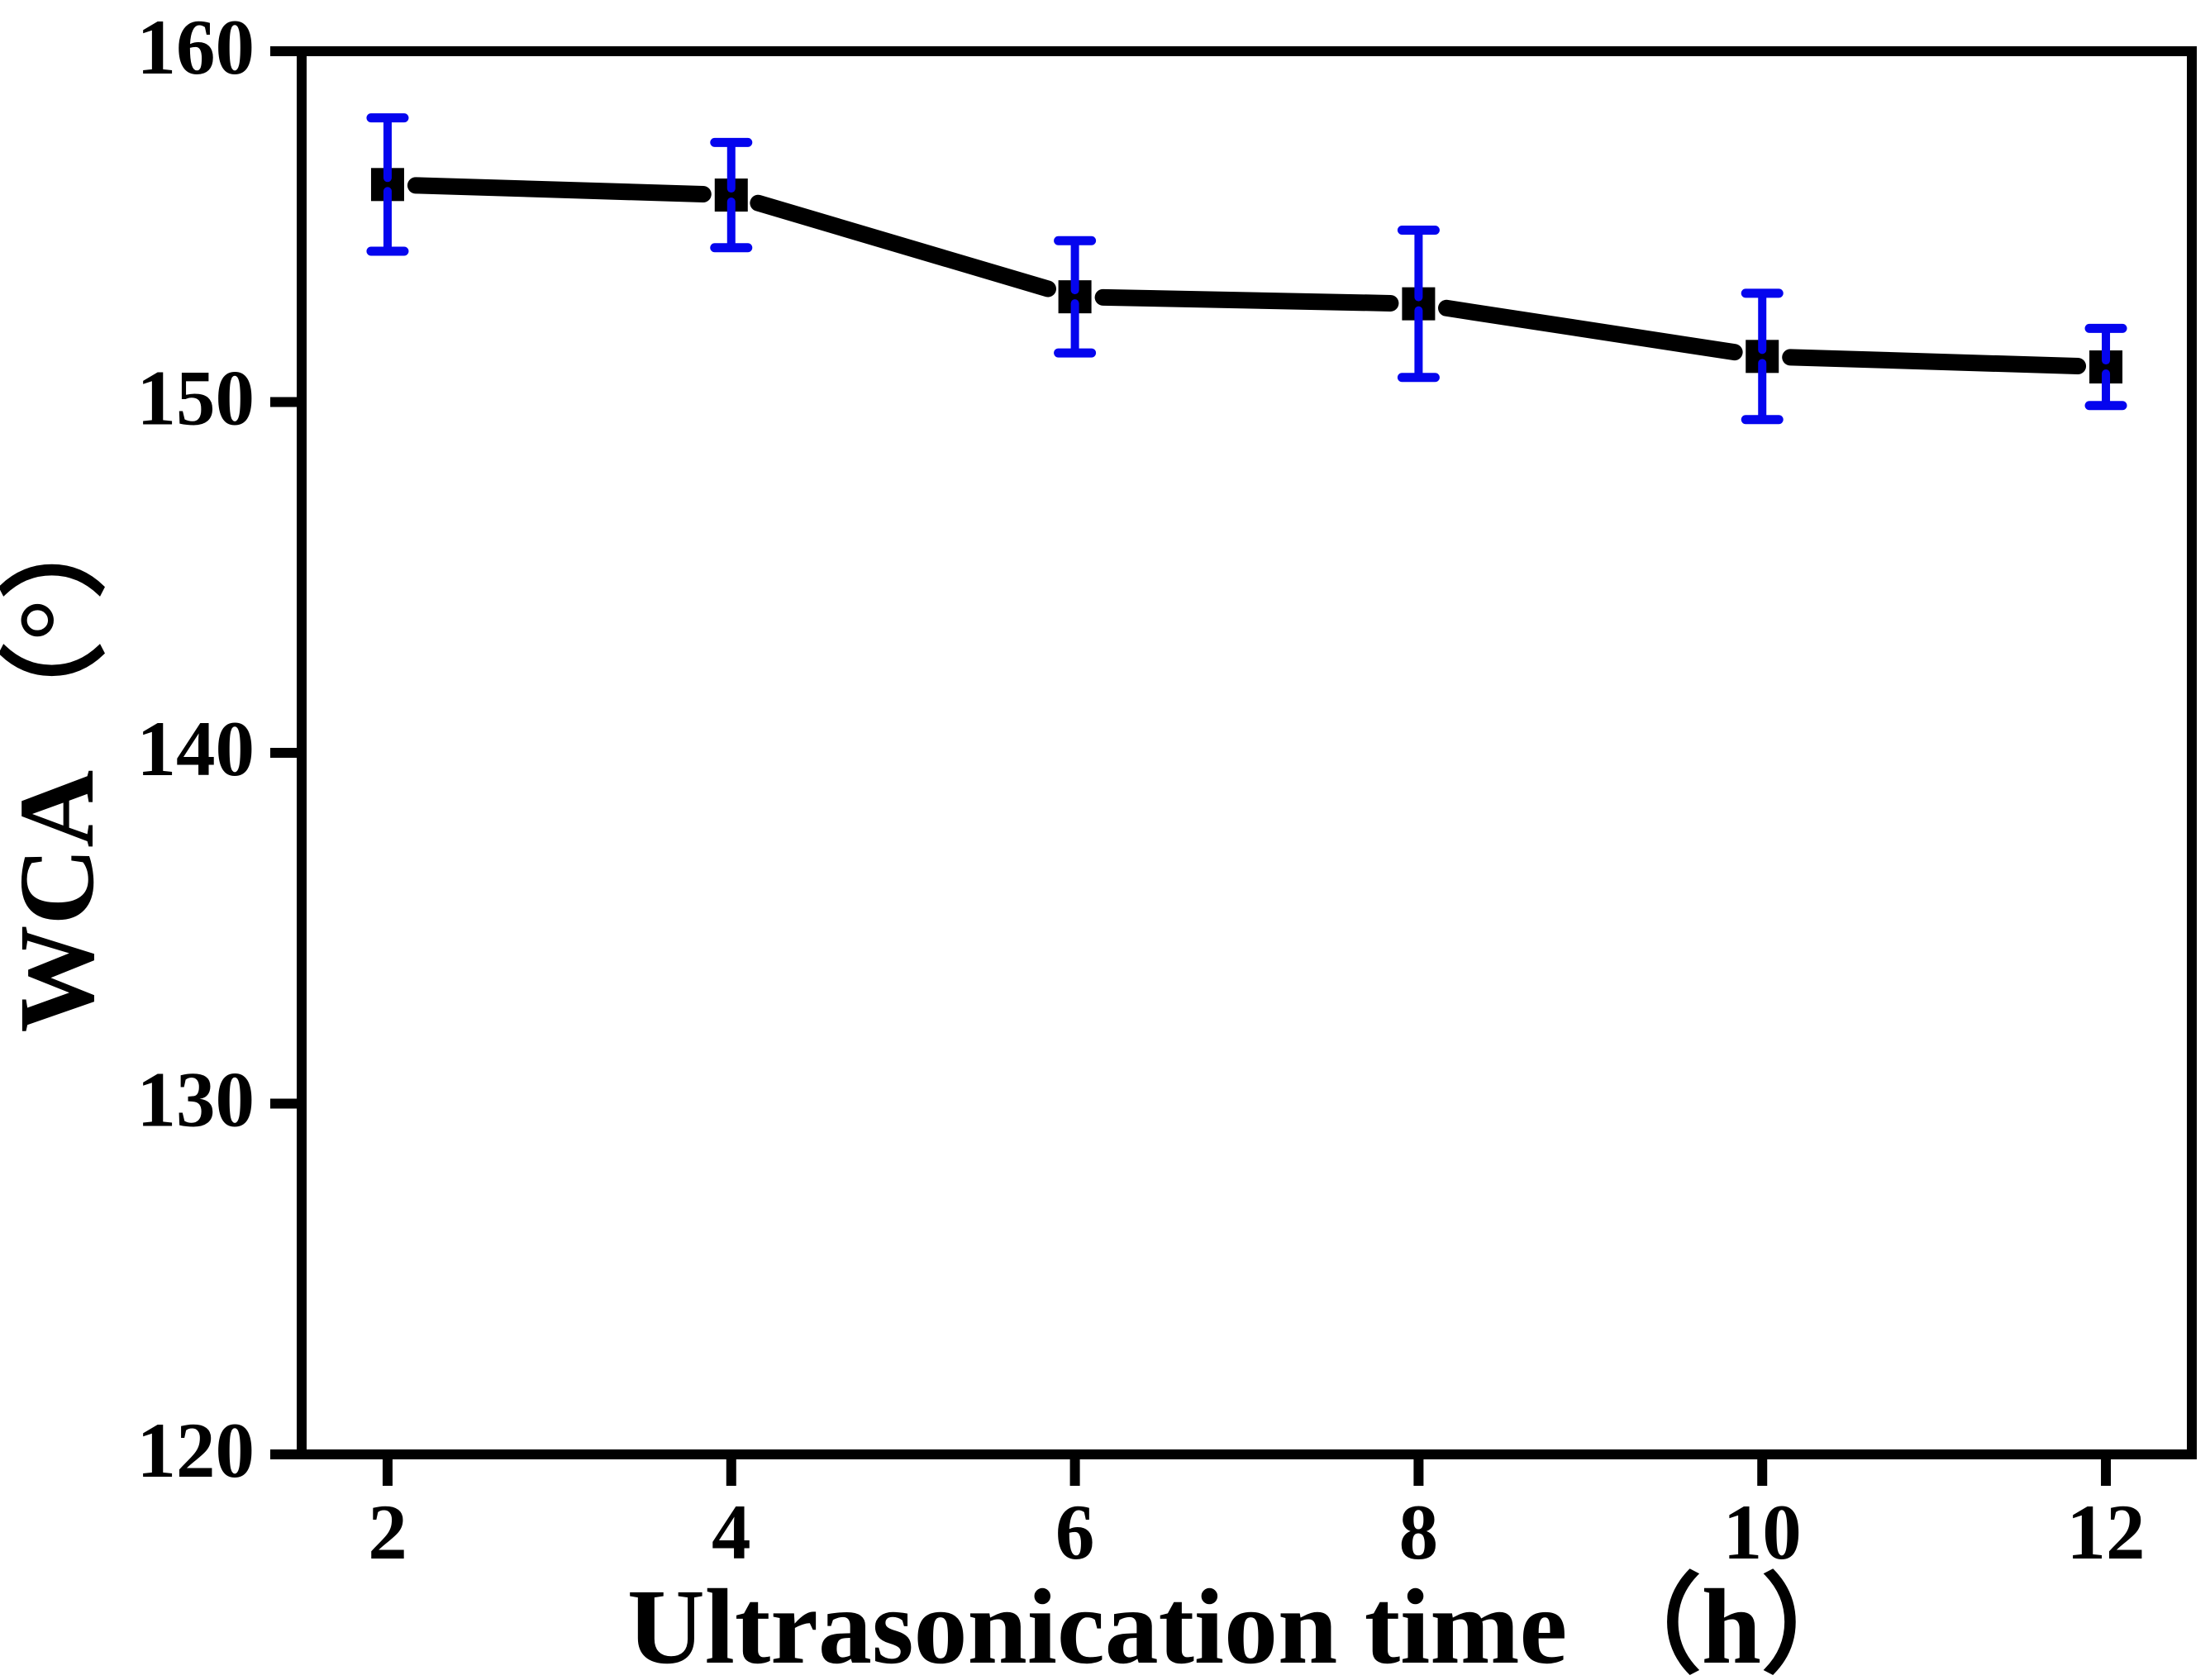  I want to click on y-tick-label: 130, so click(196, 1100).